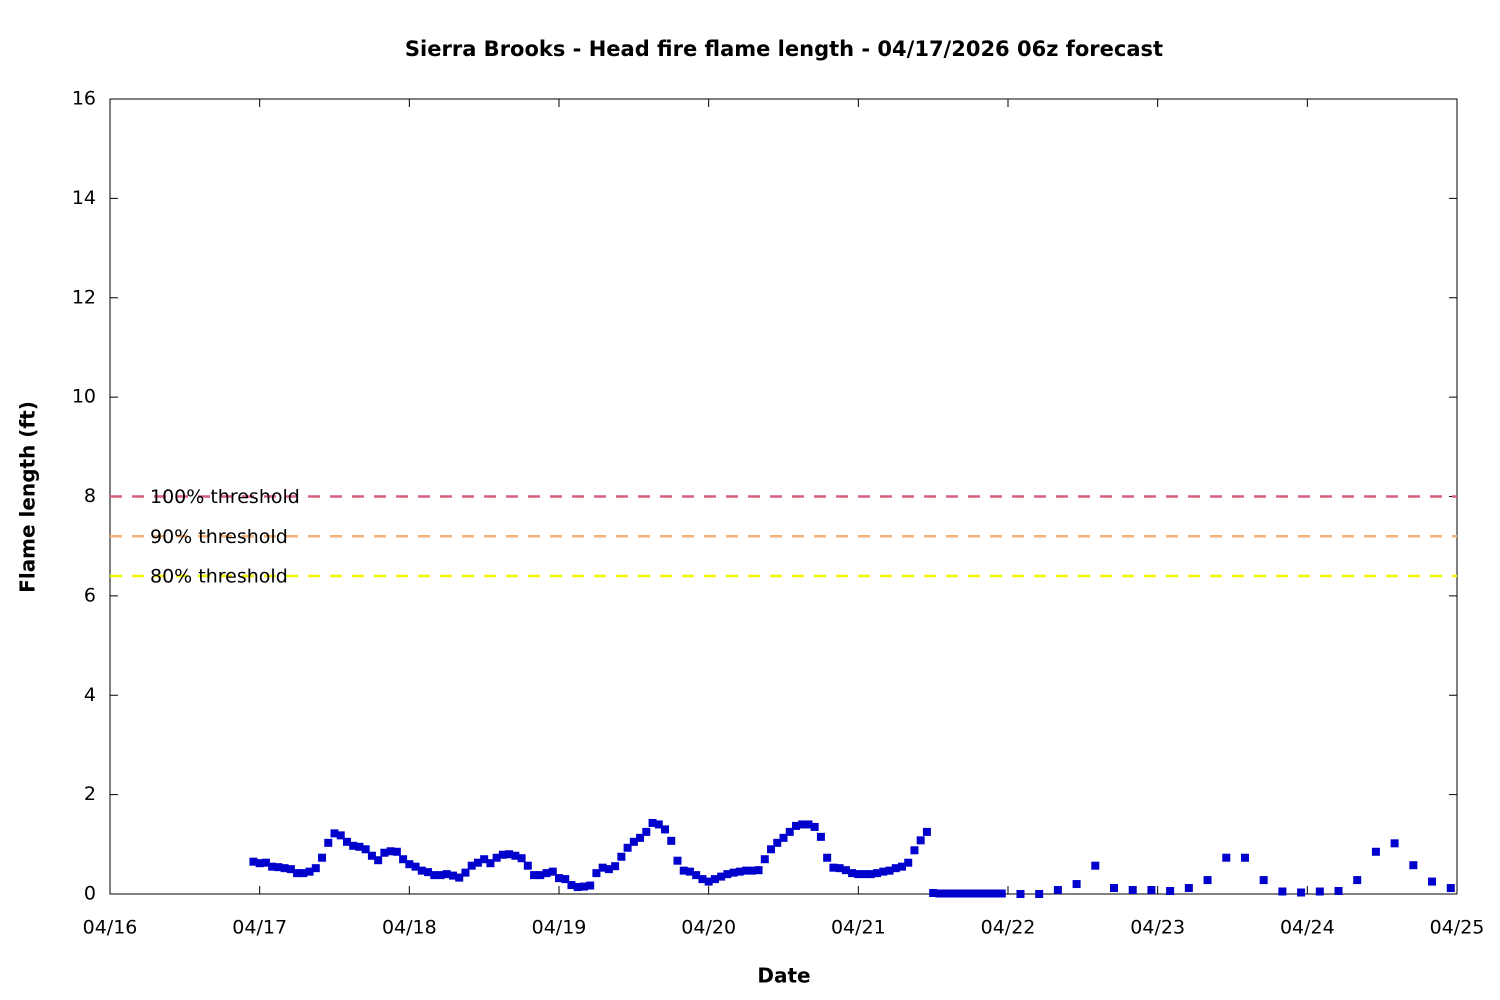 This screenshot has width=1500, height=1000. I want to click on x-tick-label: 04/18, so click(409, 928).